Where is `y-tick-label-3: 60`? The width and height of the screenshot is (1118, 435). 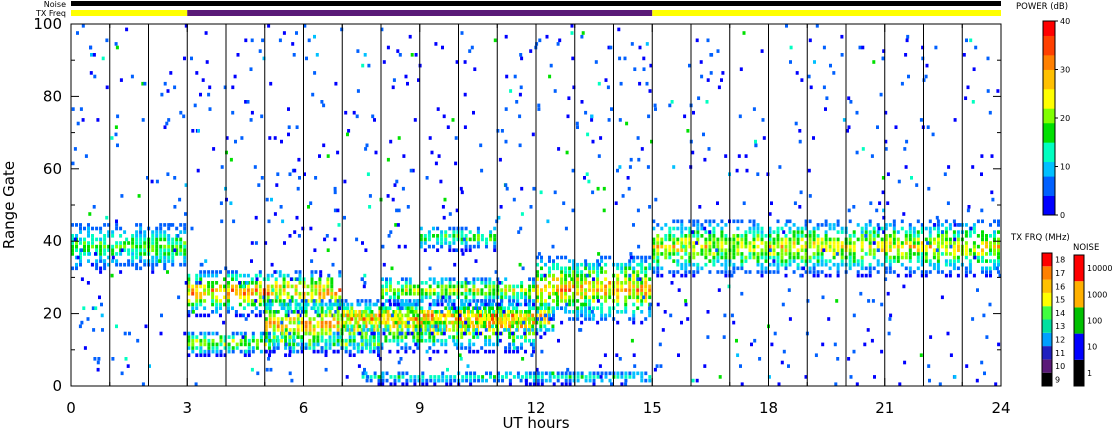 y-tick-label-3: 60 is located at coordinates (52, 169).